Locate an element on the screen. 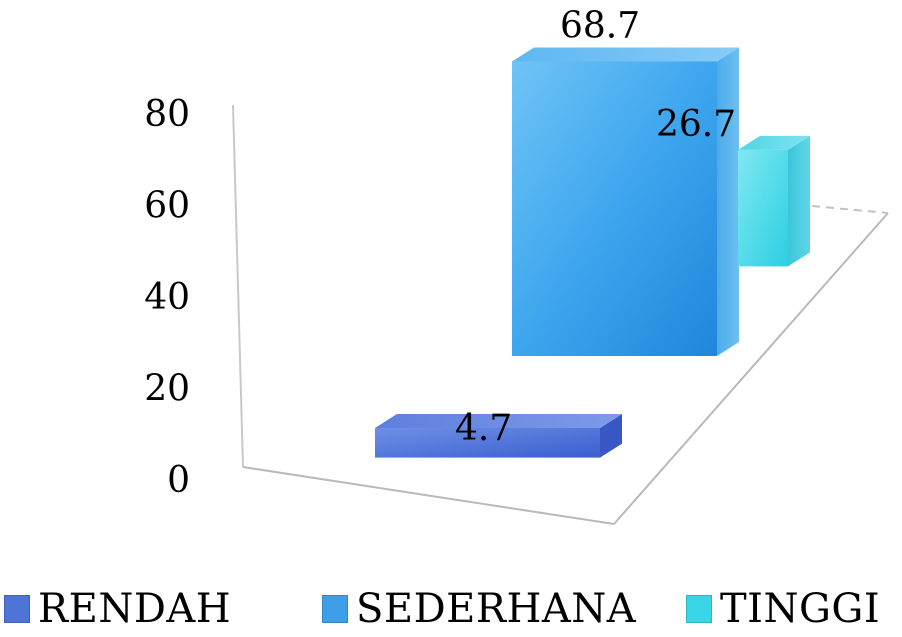 This screenshot has height=637, width=902. legend-swatch-sederhana is located at coordinates (335, 608).